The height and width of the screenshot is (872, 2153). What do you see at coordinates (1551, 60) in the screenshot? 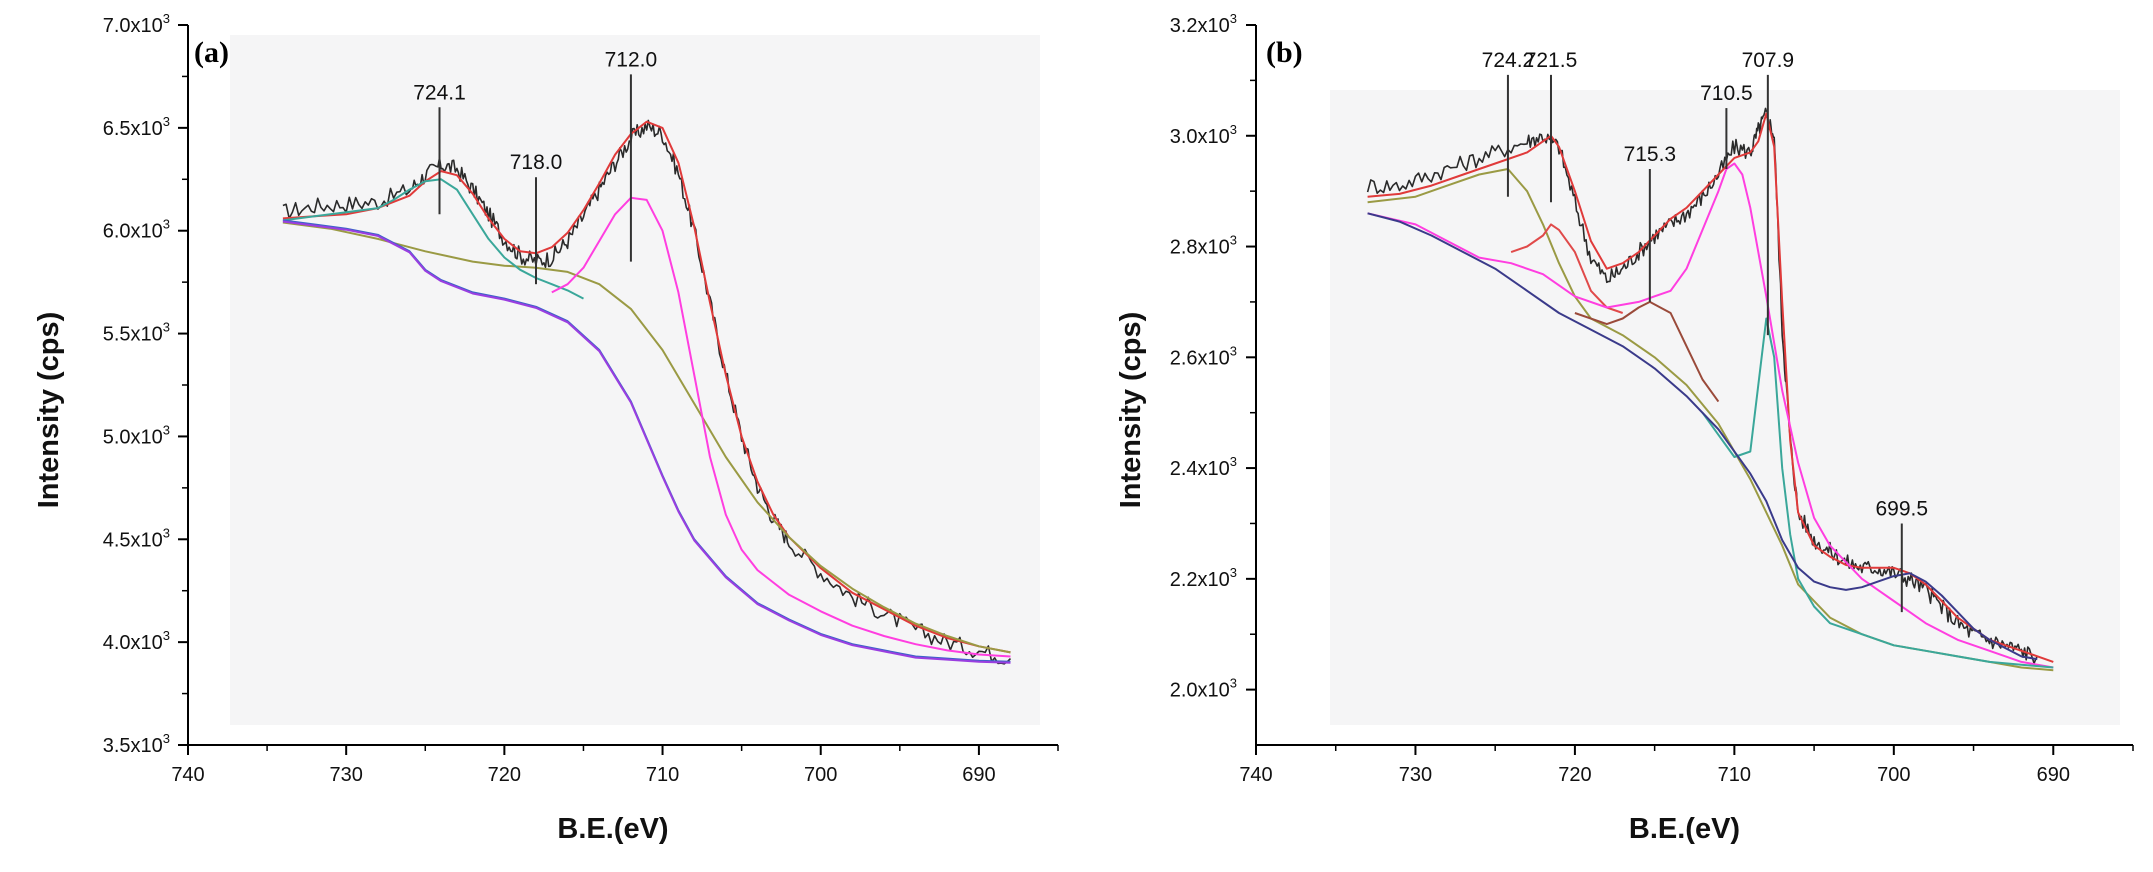
I see `peak-label: 721.5` at bounding box center [1551, 60].